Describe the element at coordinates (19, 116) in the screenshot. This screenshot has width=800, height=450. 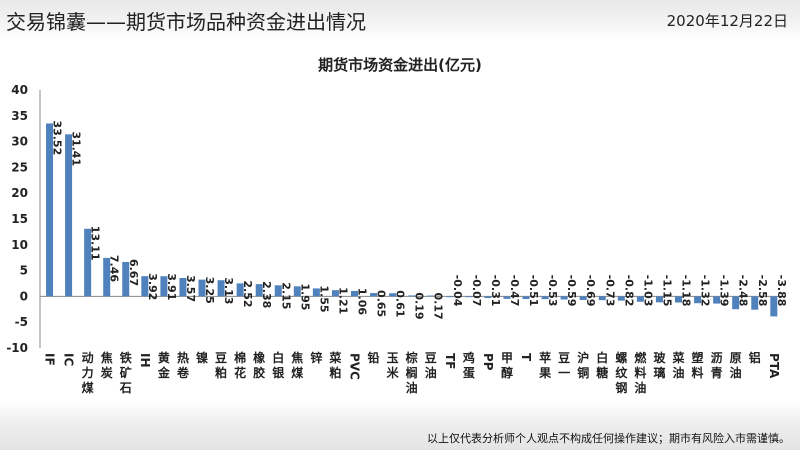
I see `y-tick-label: 35` at that location.